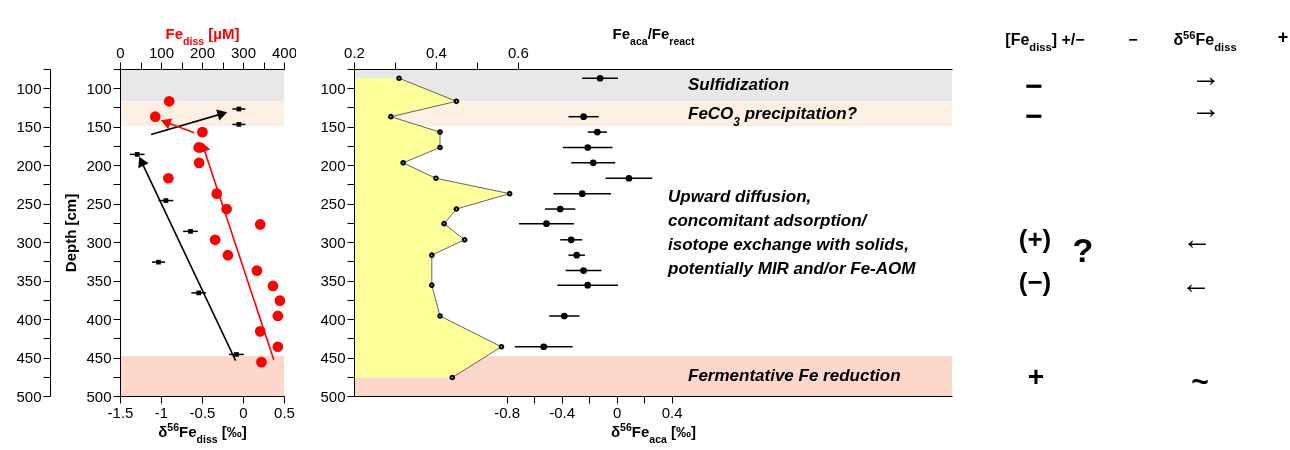 The width and height of the screenshot is (1290, 450). I want to click on band-label: Fermentative Fe reduction, so click(794, 375).